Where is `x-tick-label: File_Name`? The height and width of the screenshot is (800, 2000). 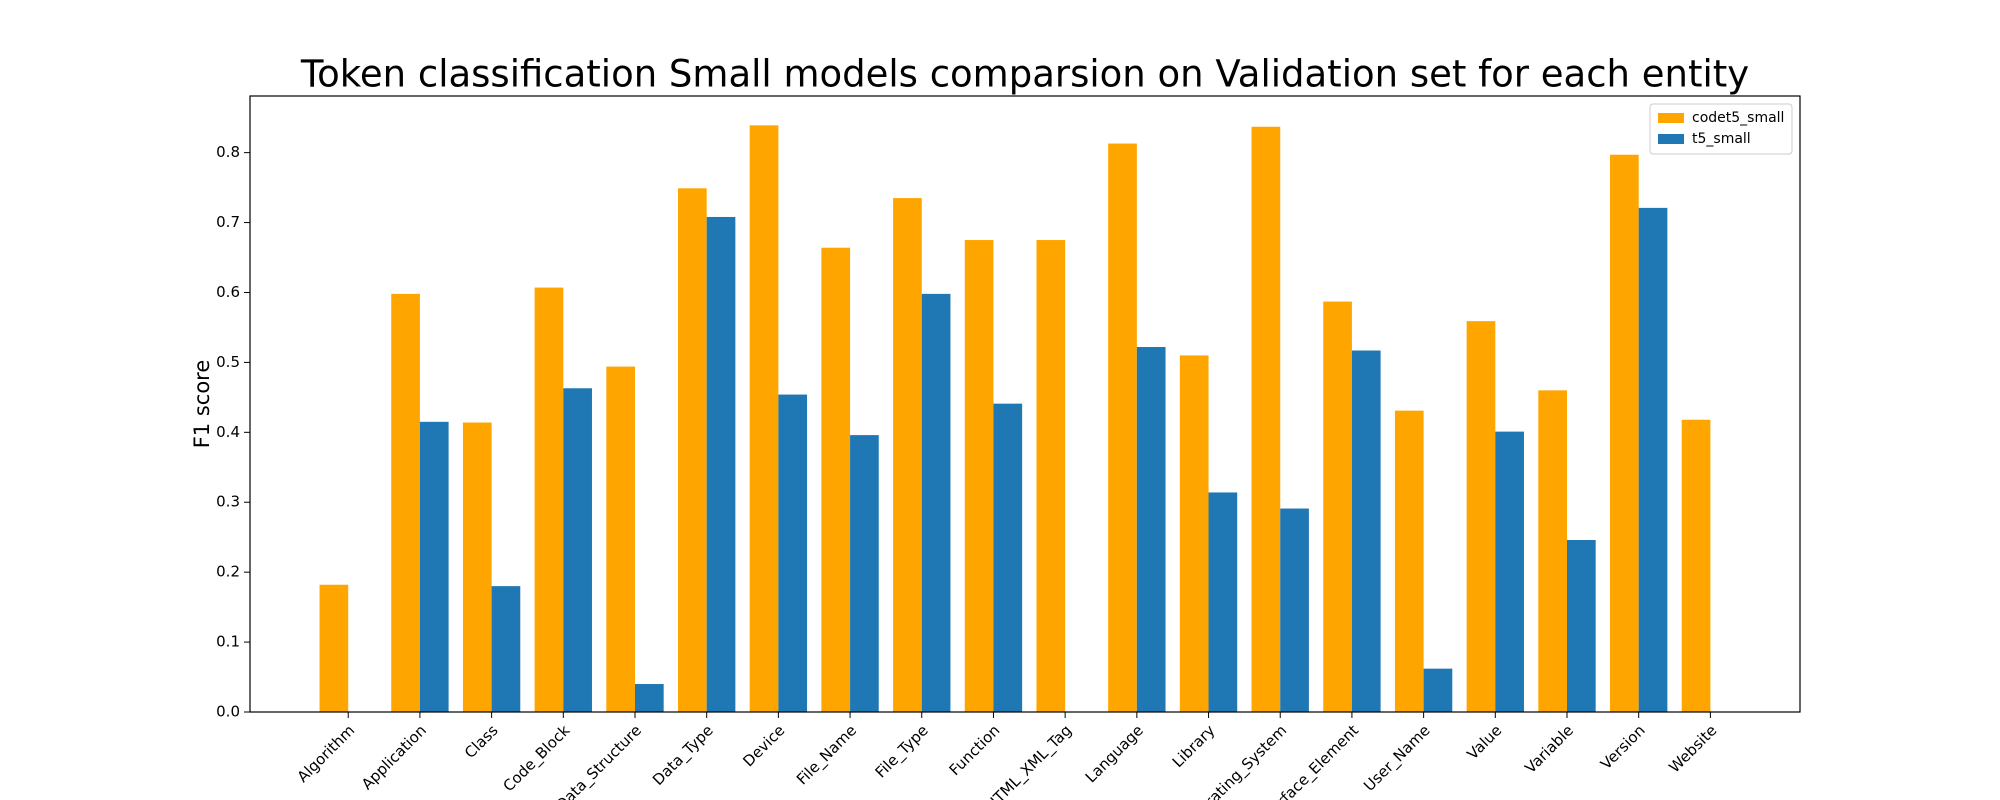 x-tick-label: File_Name is located at coordinates (827, 755).